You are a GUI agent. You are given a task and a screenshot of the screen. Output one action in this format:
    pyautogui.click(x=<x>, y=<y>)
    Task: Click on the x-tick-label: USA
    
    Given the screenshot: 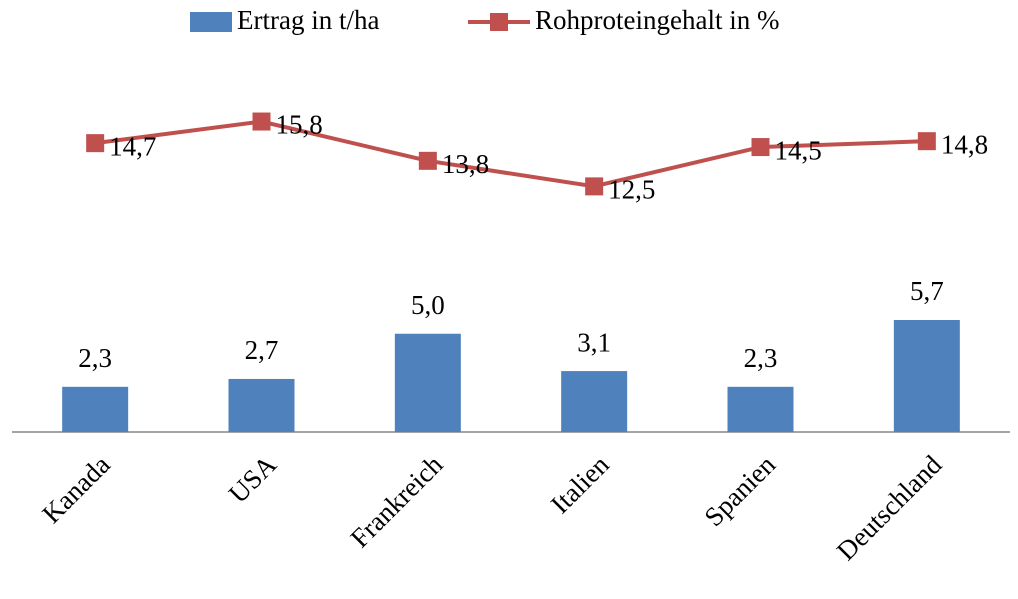 What is the action you would take?
    pyautogui.click(x=253, y=479)
    